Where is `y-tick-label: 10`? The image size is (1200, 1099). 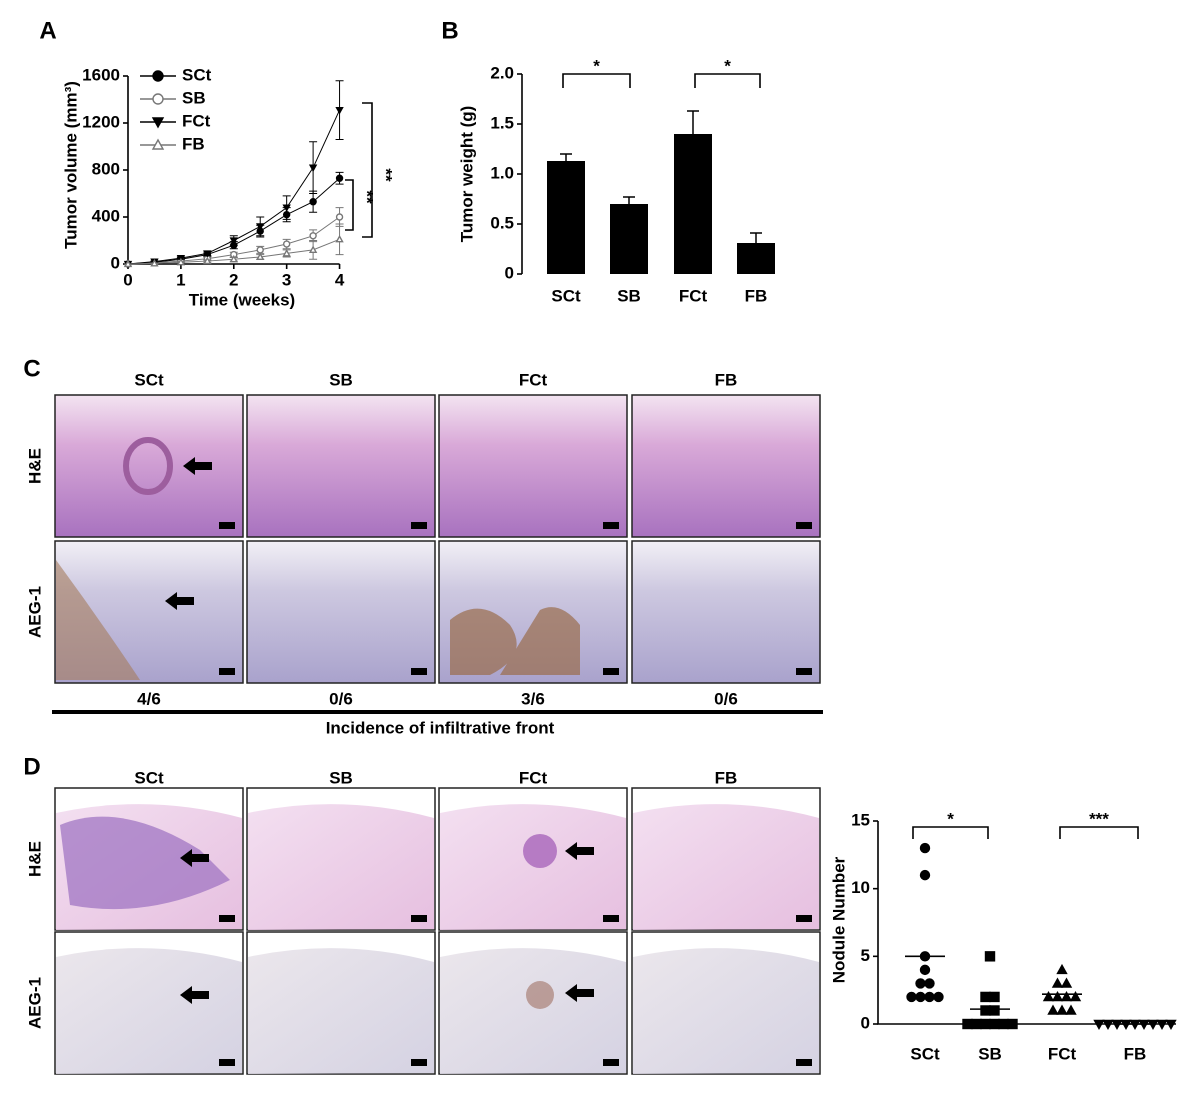
y-tick-label: 10 is located at coordinates (860, 887).